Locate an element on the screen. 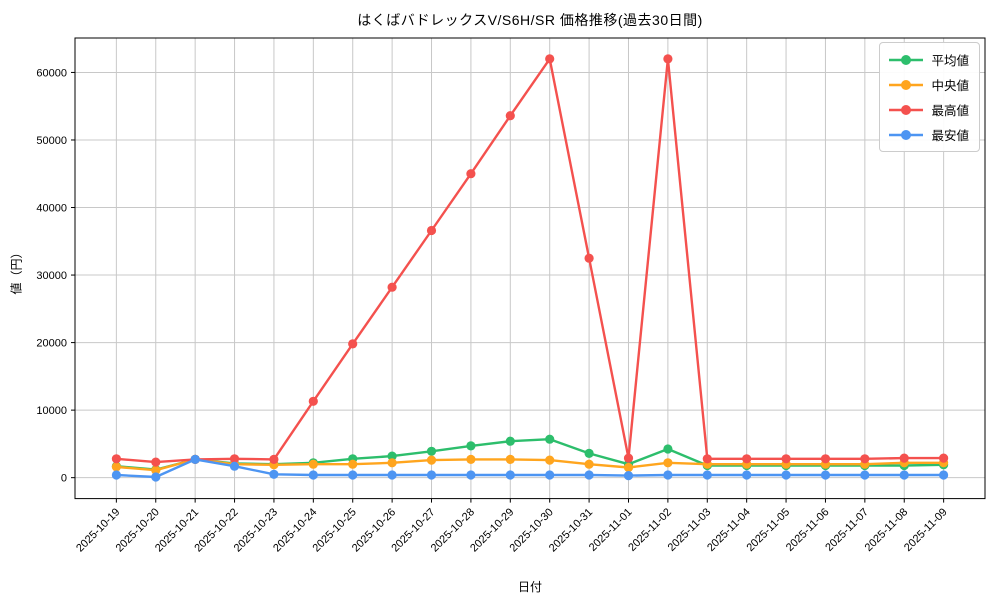 Image resolution: width=1000 pixels, height=600 pixels. legend-swatch-median is located at coordinates (906, 84).